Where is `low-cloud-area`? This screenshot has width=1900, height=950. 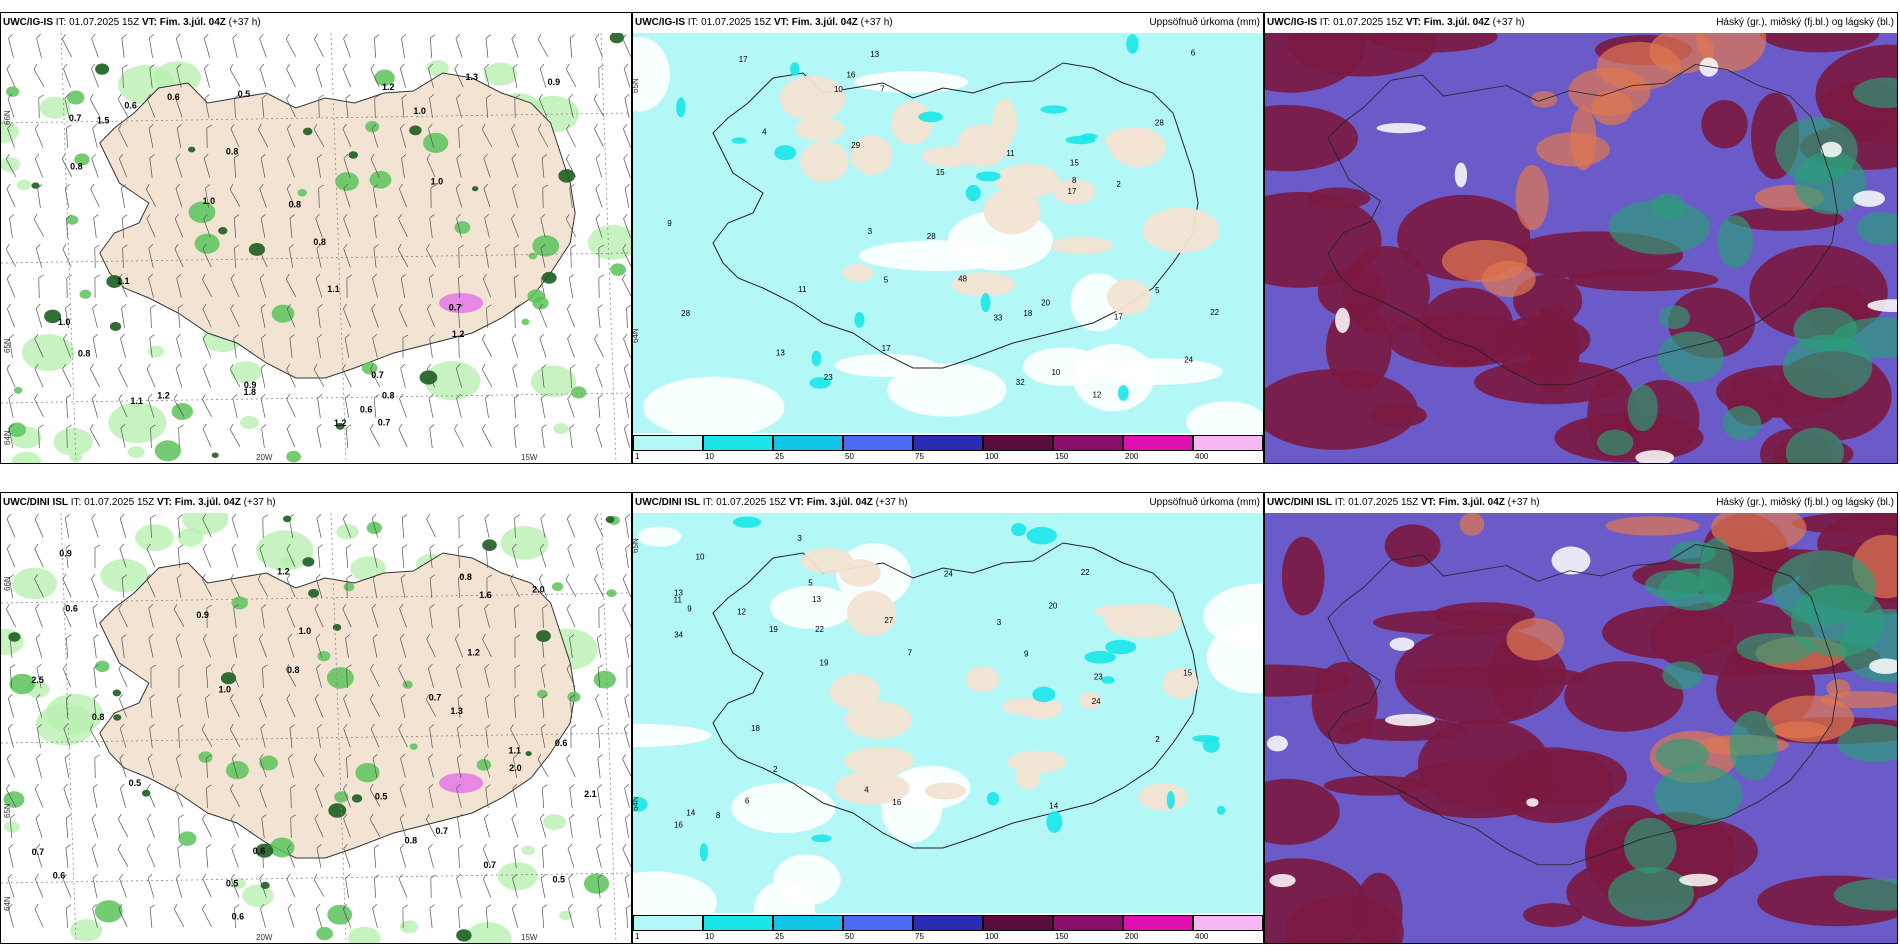
low-cloud-area is located at coordinates (1303, 576).